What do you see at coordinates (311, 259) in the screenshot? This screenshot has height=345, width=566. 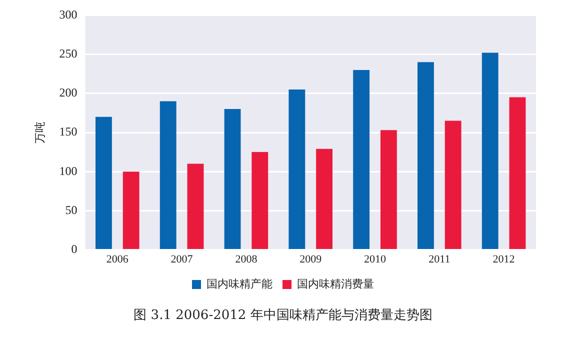 I see `x-tick-label: 2009` at bounding box center [311, 259].